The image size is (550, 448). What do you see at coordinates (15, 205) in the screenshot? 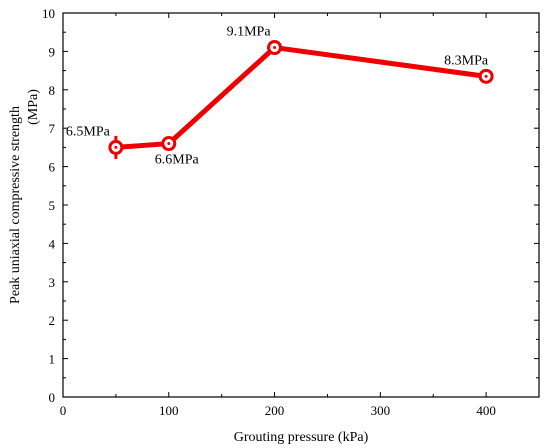
I see `y-axis-label-line-1: Peak uniaxial compressive strength` at bounding box center [15, 205].